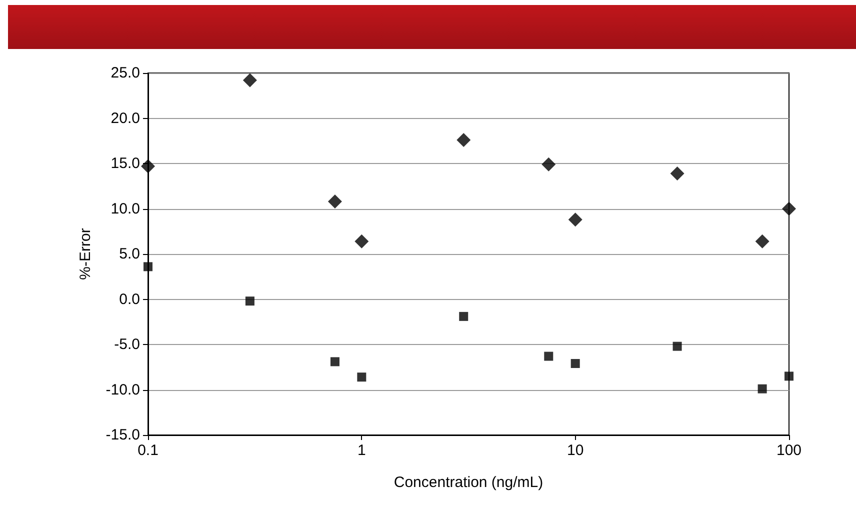 The height and width of the screenshot is (522, 856). Describe the element at coordinates (125, 73) in the screenshot. I see `y-tick-label: 25.0` at that location.